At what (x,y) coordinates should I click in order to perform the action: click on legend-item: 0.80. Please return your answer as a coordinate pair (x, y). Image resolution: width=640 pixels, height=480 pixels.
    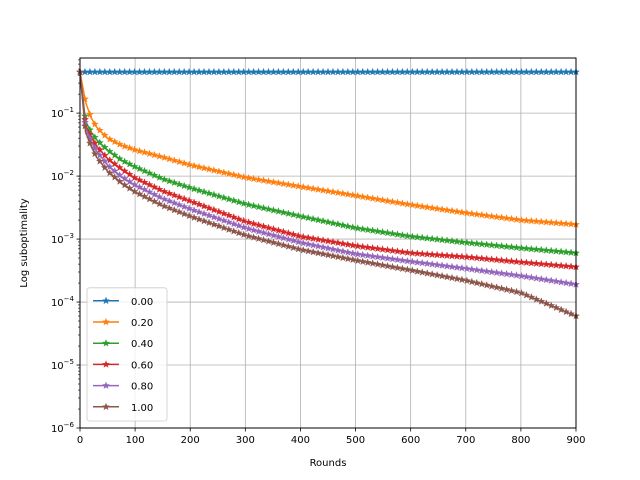
    Looking at the image, I should click on (123, 387).